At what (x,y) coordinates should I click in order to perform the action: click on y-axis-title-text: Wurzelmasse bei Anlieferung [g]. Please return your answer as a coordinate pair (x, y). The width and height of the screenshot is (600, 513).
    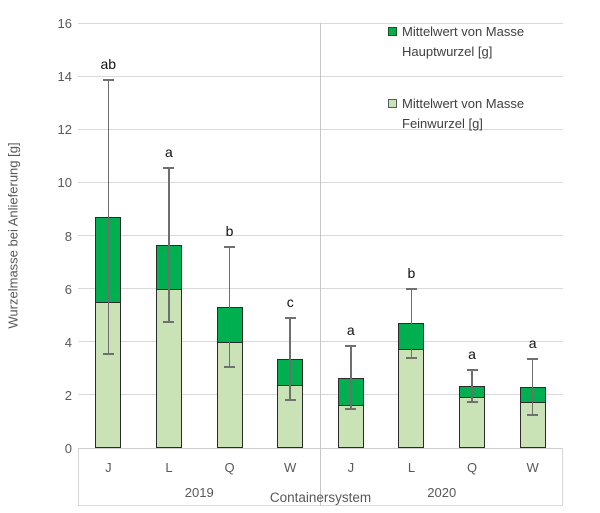
    Looking at the image, I should click on (13, 235).